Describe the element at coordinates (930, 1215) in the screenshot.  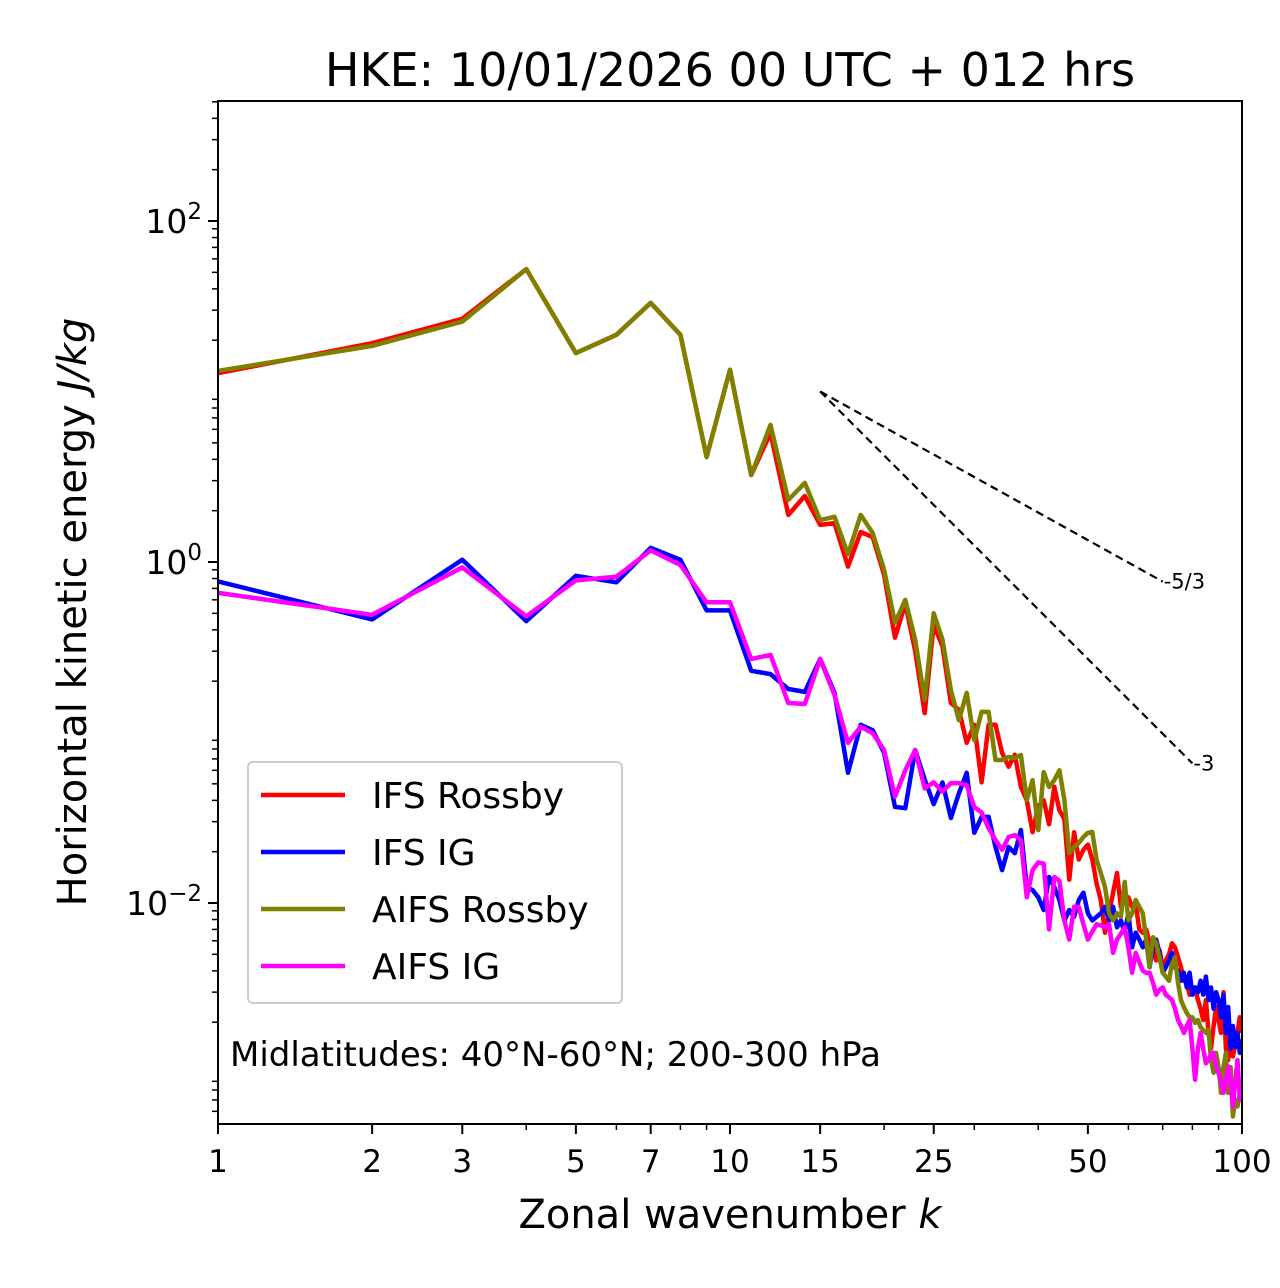
I see `x-axis-label-symbol: k` at that location.